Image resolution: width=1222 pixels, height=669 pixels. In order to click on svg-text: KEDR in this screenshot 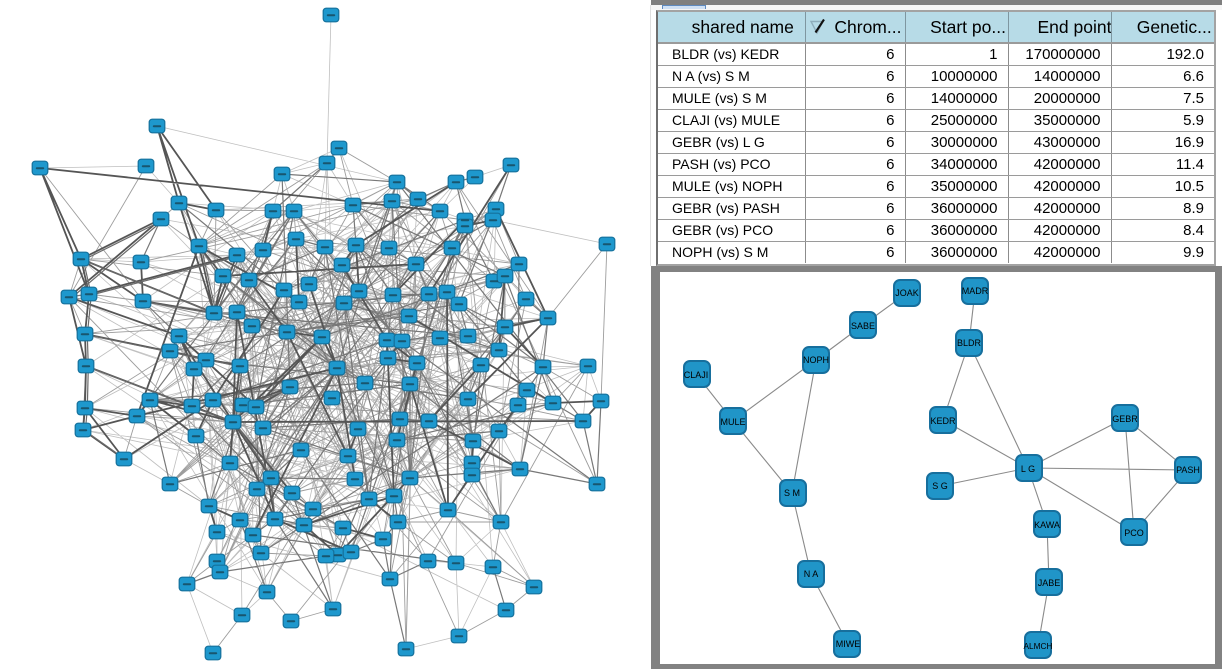, I will do `click(943, 421)`.